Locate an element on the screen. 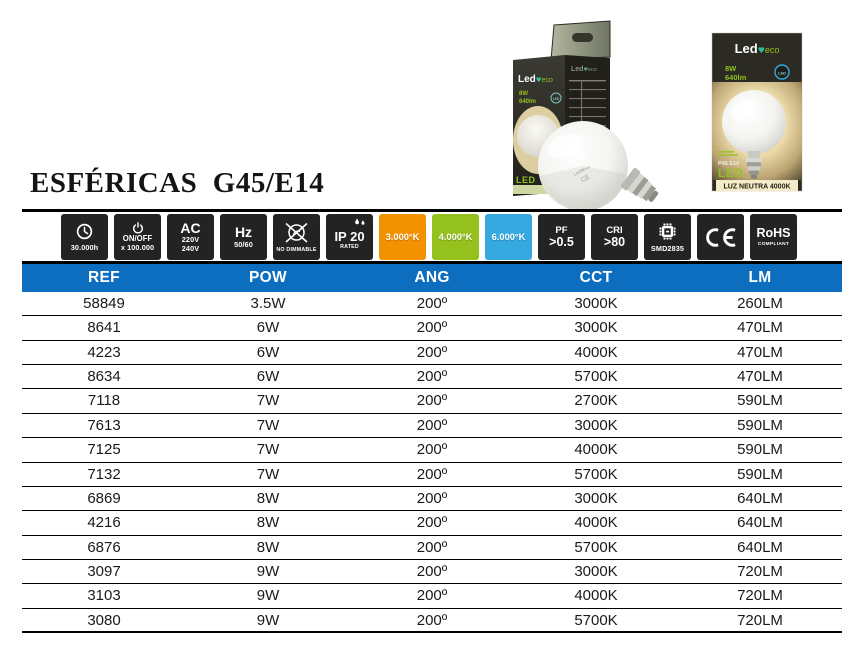 The image size is (863, 667). badge-label: NO DIMMABLE is located at coordinates (296, 249).